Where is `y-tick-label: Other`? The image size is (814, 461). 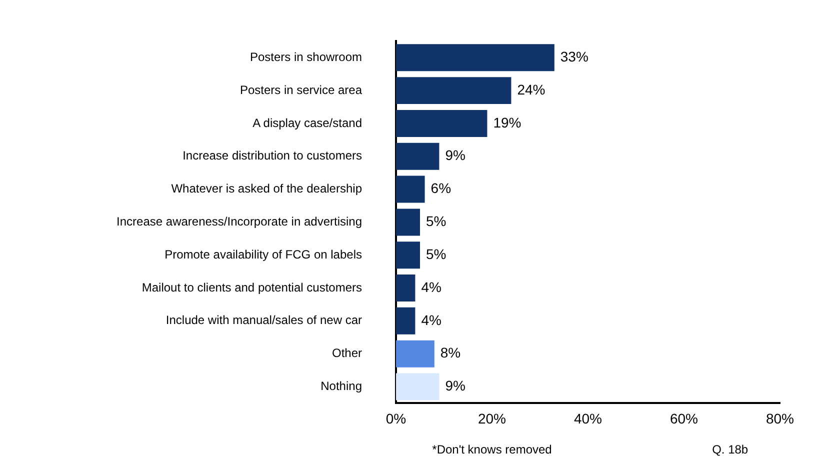
y-tick-label: Other is located at coordinates (347, 353).